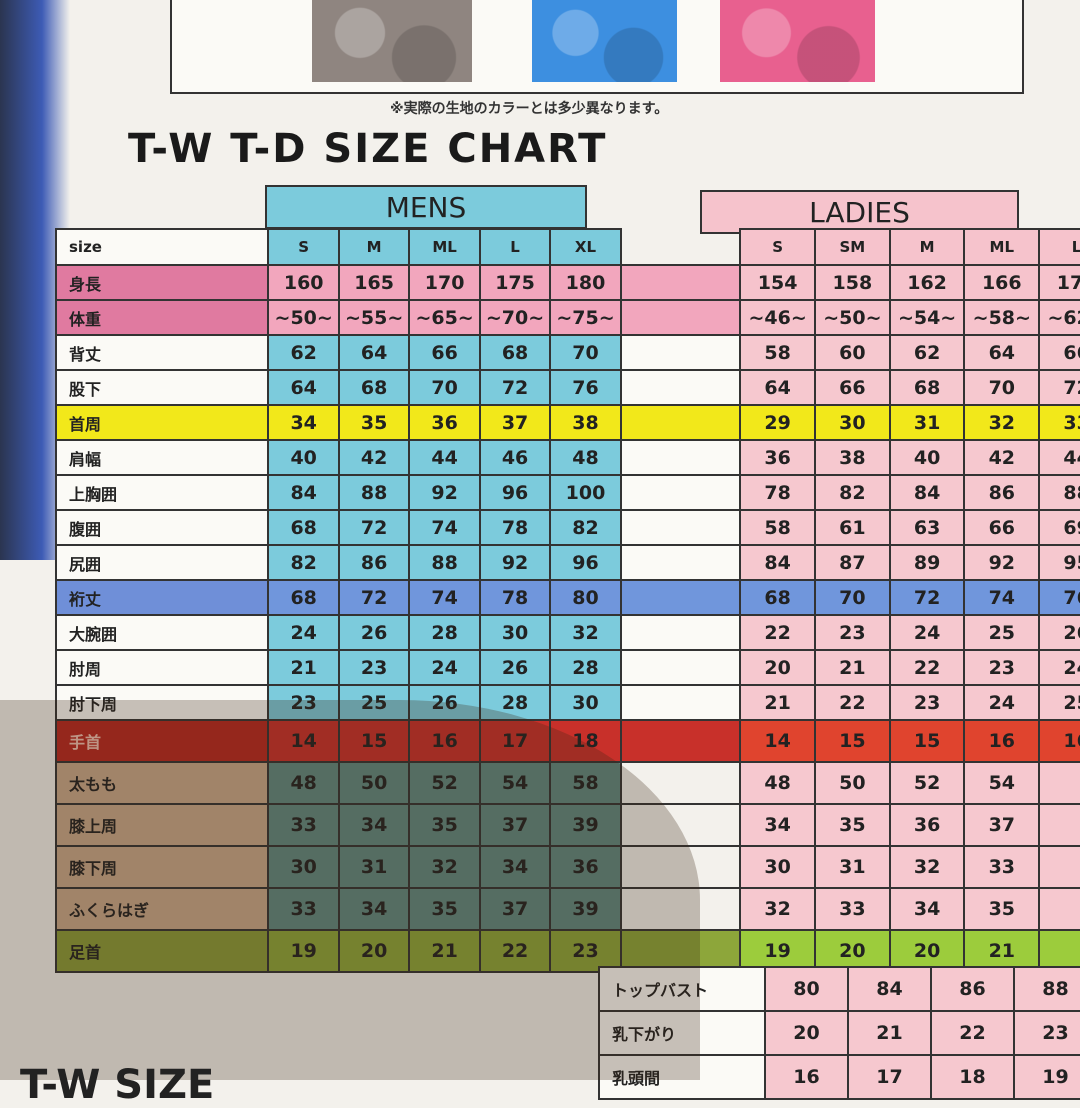 This screenshot has width=1080, height=1108. What do you see at coordinates (567, 492) in the screenshot?
I see `table-row: 上胸囲848892961007882848688` at bounding box center [567, 492].